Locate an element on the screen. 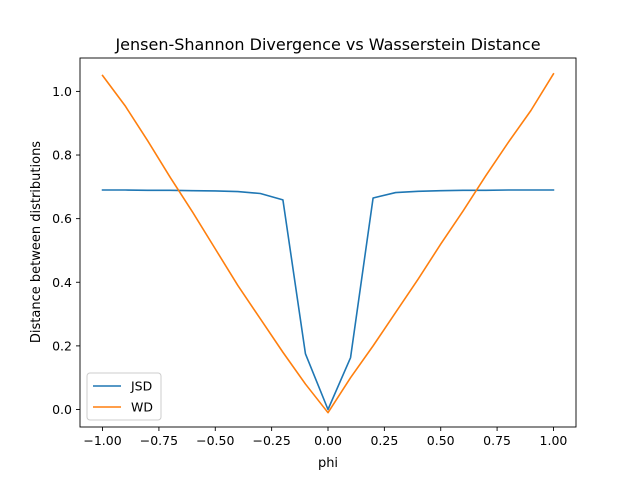 The width and height of the screenshot is (640, 480). y-axis-label: Distance between distributions is located at coordinates (36, 242).